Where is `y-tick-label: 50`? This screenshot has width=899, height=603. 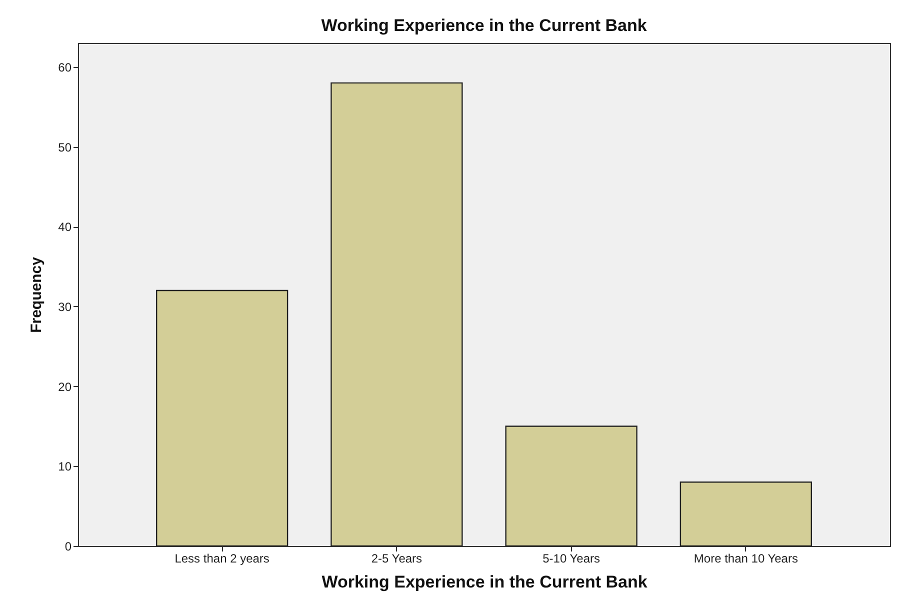 y-tick-label: 50 is located at coordinates (65, 147).